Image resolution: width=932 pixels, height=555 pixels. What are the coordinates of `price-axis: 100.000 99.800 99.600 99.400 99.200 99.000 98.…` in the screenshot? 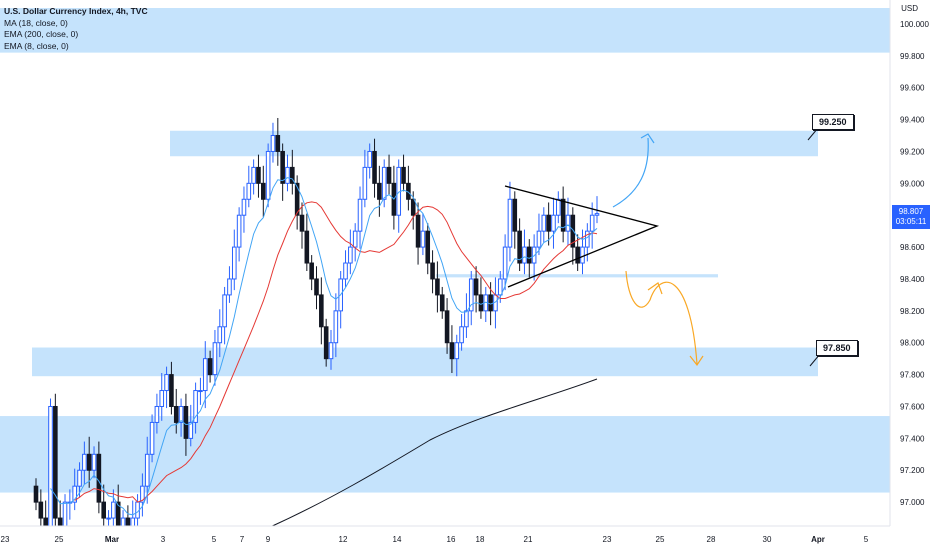 It's located at (910, 275).